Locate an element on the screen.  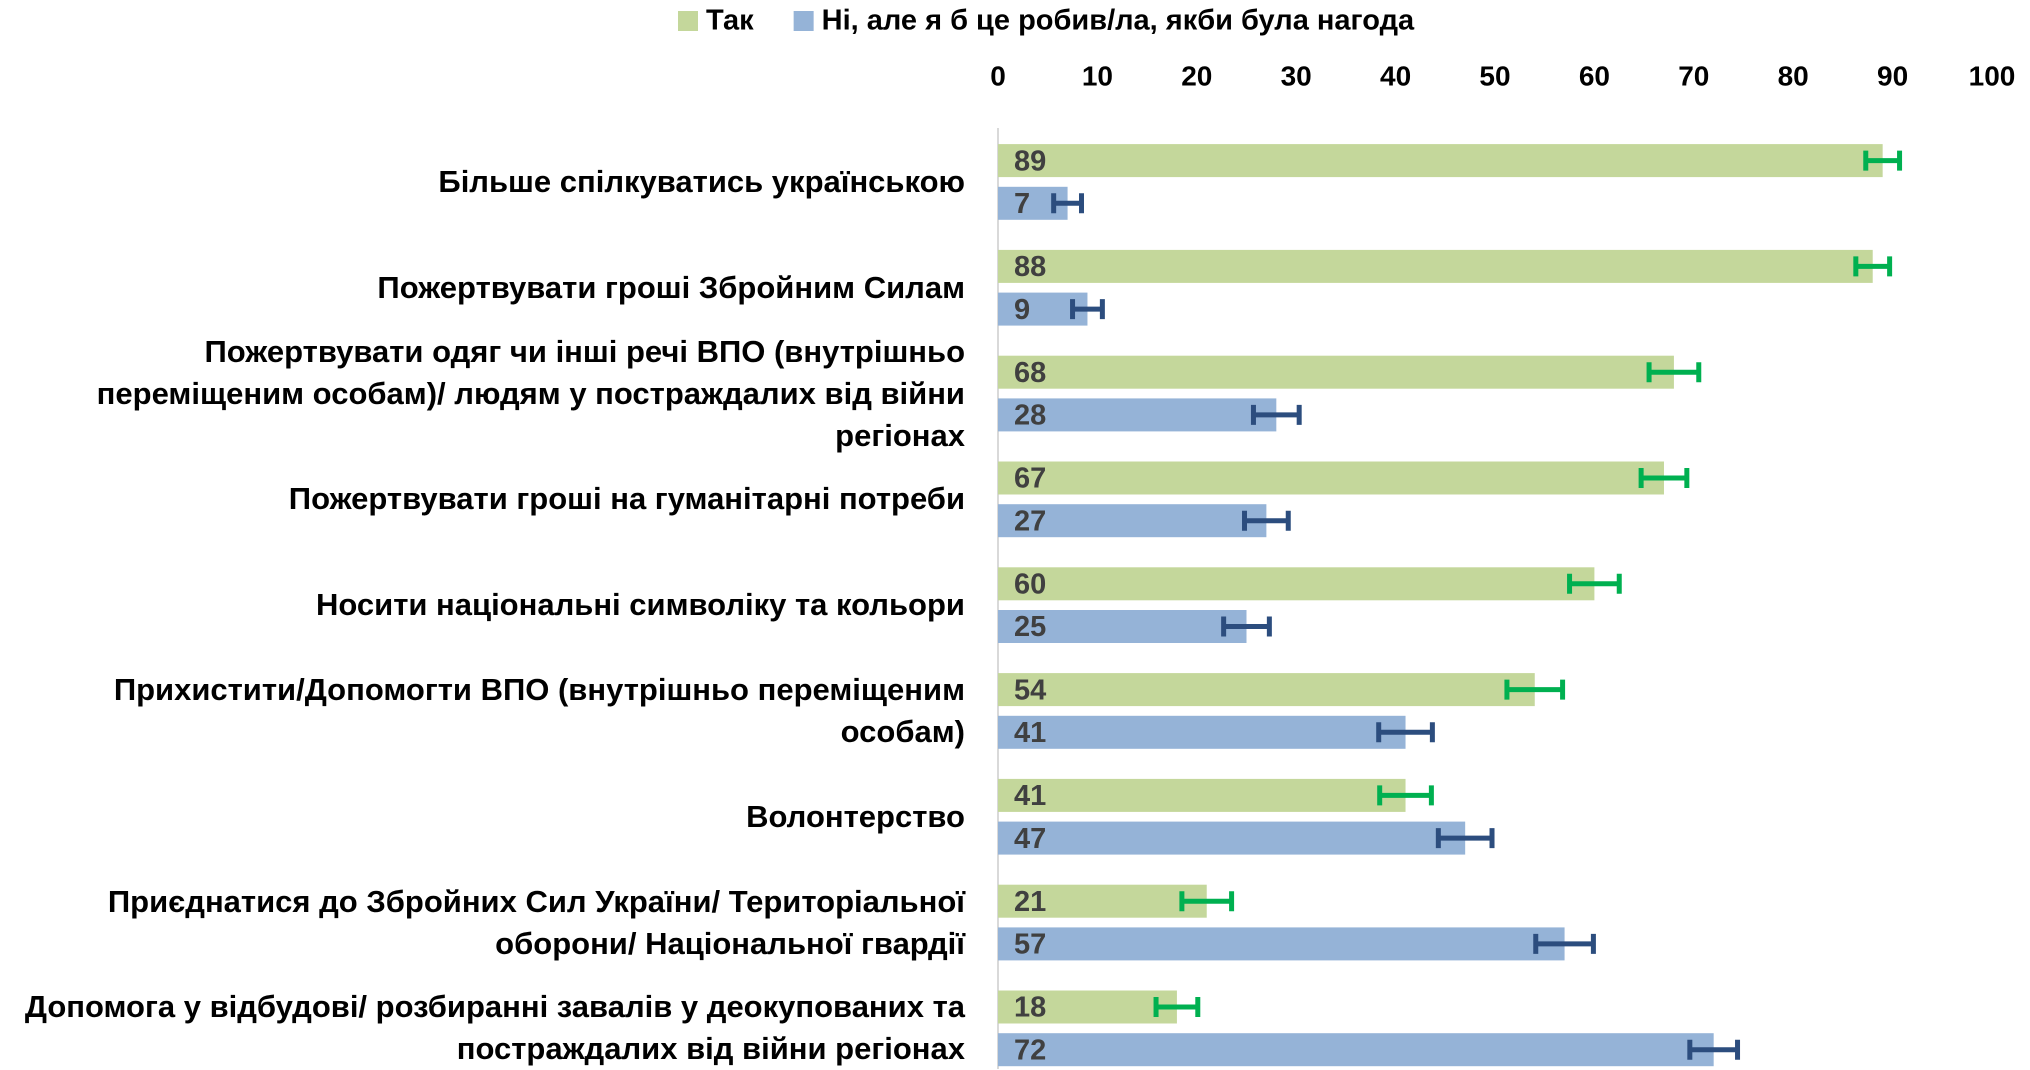
x-tick-label: 50 is located at coordinates (1494, 75).